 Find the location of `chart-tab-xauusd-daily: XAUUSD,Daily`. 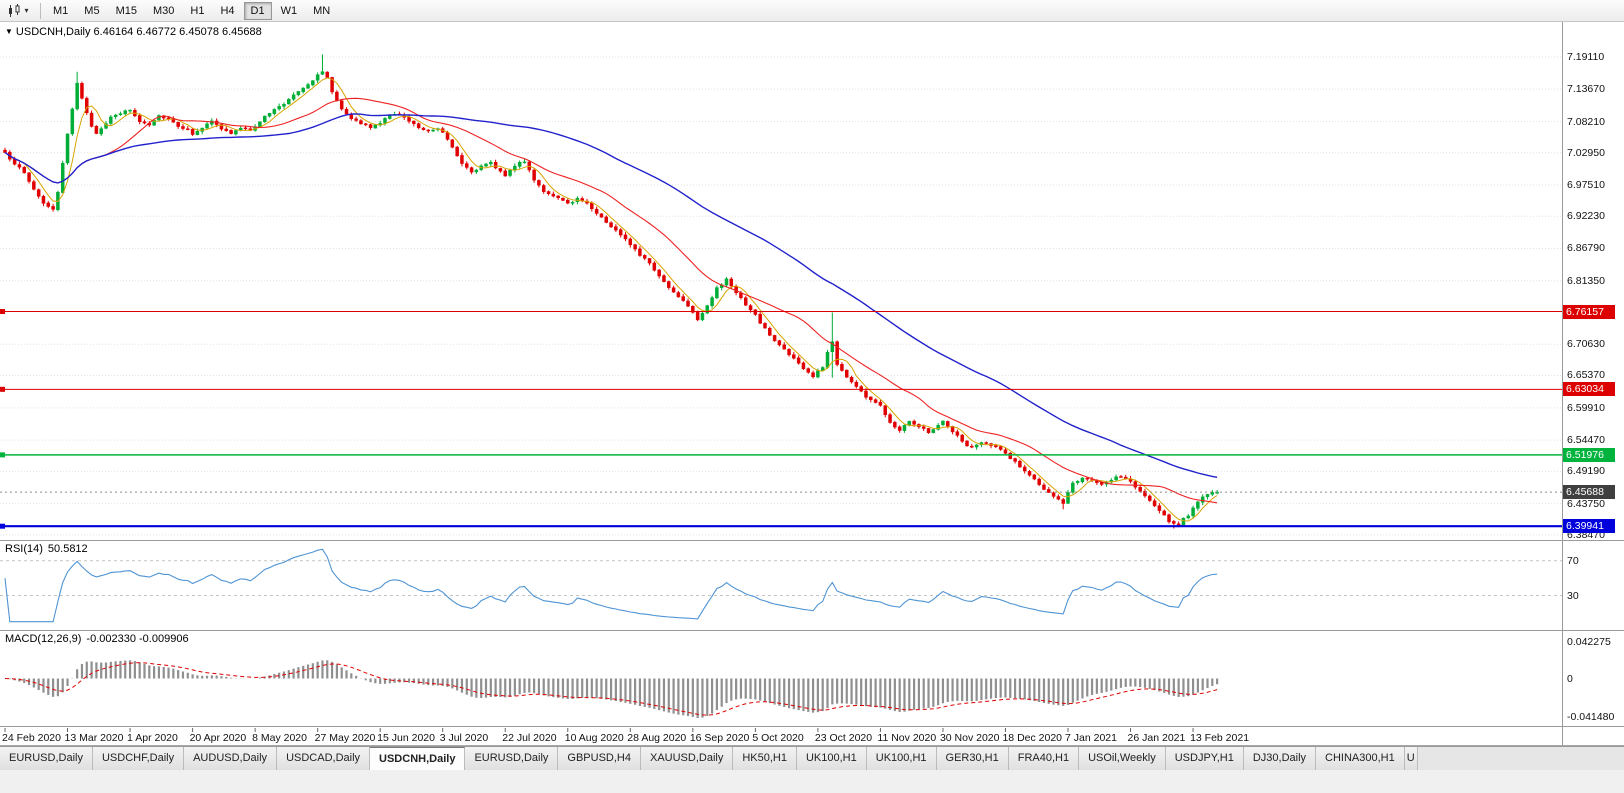

chart-tab-xauusd-daily: XAUUSD,Daily is located at coordinates (687, 759).